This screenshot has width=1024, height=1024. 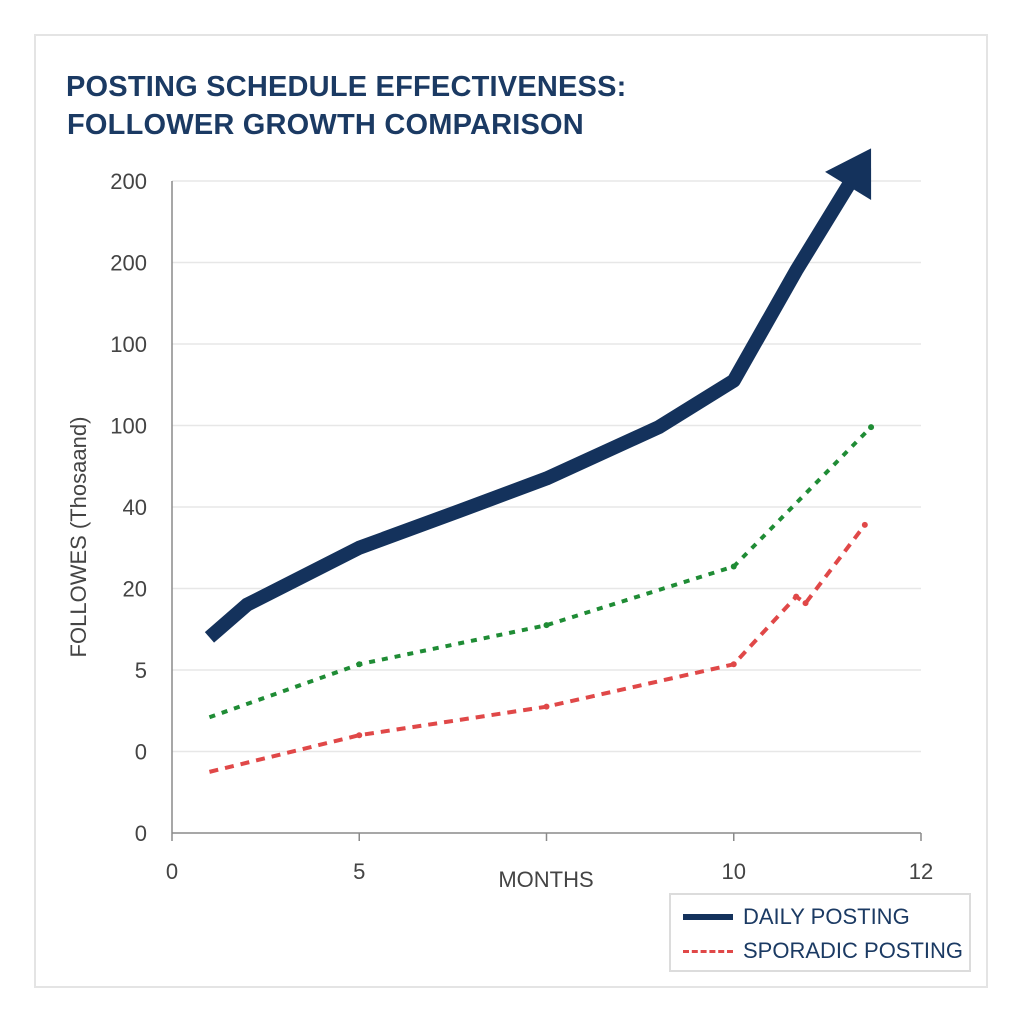 What do you see at coordinates (172, 871) in the screenshot?
I see `x-tick-label-0: 0` at bounding box center [172, 871].